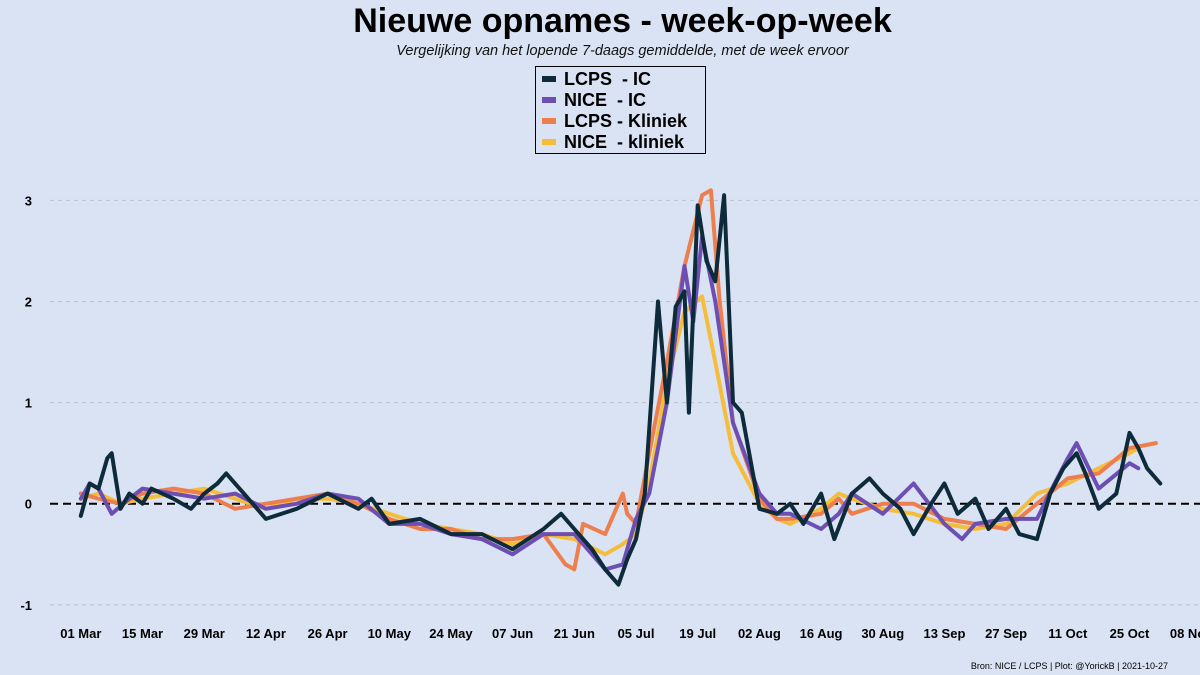 The height and width of the screenshot is (675, 1200). I want to click on legend-item-lcps-kliniek: LCPS - Kliniek, so click(614, 121).